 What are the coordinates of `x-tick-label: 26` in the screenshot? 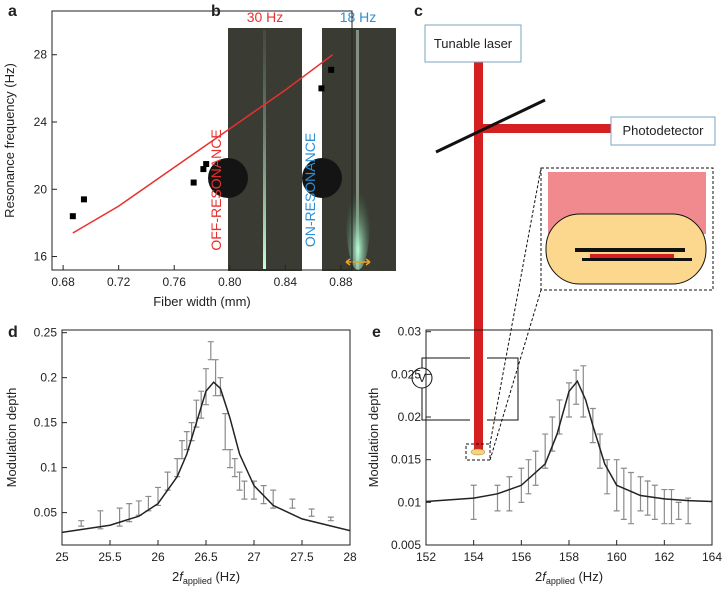 It's located at (158, 557).